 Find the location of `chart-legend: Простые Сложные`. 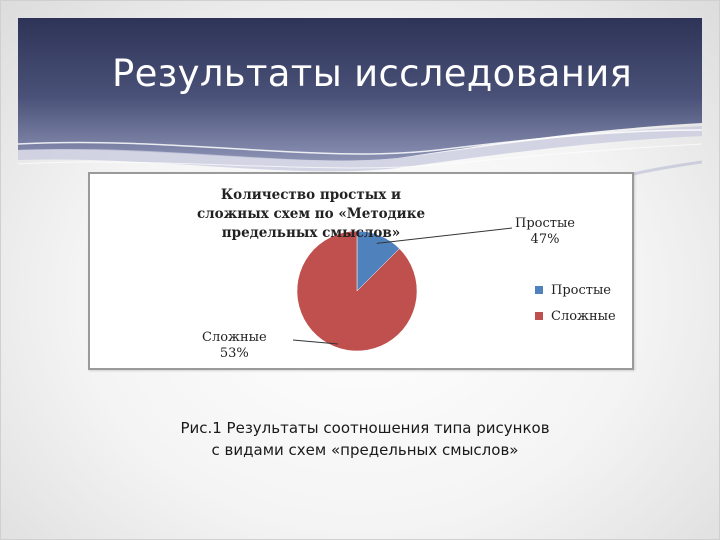

chart-legend: Простые Сложные is located at coordinates (575, 303).